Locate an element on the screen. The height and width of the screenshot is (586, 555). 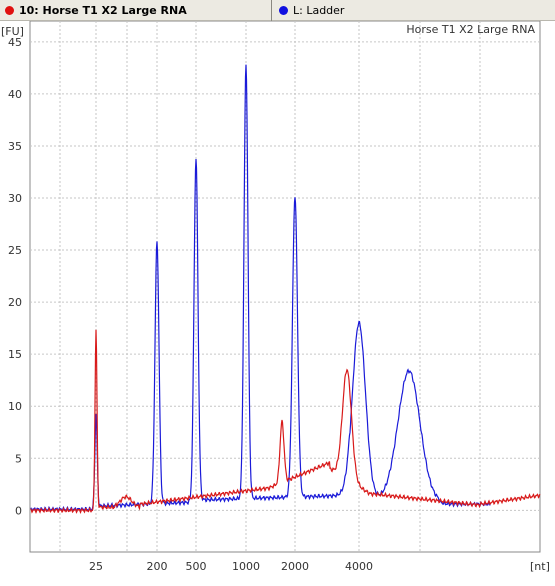
x-tick-label: 1000 is located at coordinates (246, 566).